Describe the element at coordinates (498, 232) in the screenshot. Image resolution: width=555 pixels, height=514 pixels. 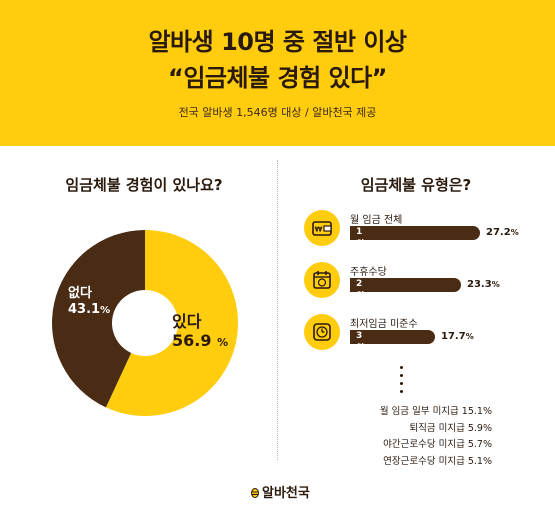
I see `rank-1-value-number: 27.2` at that location.